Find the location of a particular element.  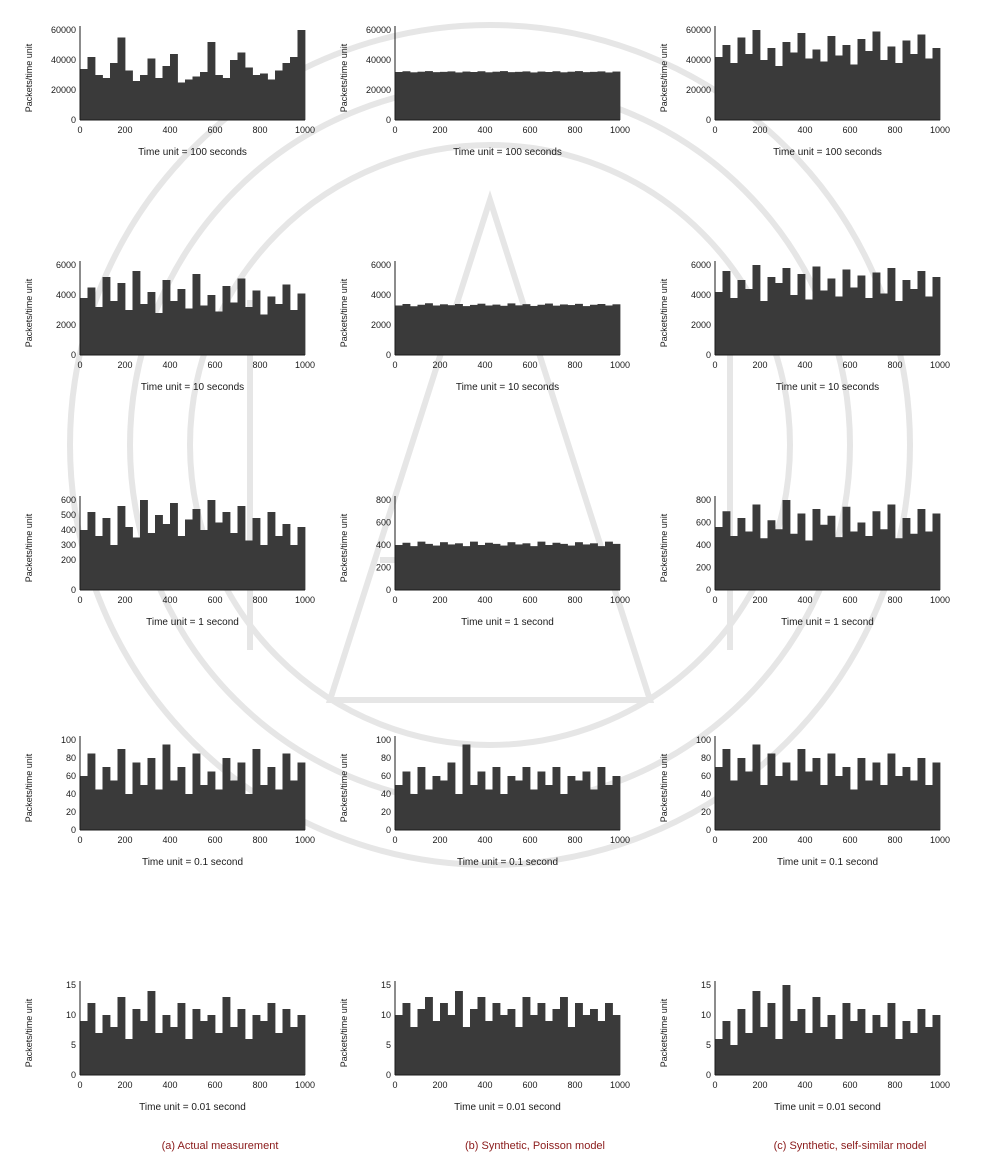

x-axis-label: Time unit = 0.1 second is located at coordinates (192, 862).